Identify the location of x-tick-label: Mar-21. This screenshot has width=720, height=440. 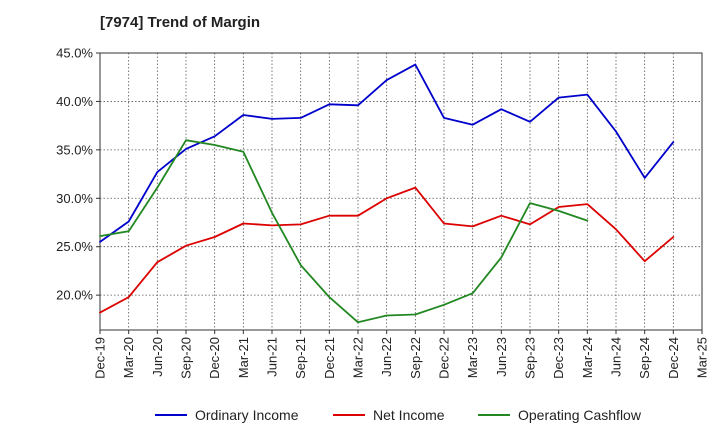
(243, 357).